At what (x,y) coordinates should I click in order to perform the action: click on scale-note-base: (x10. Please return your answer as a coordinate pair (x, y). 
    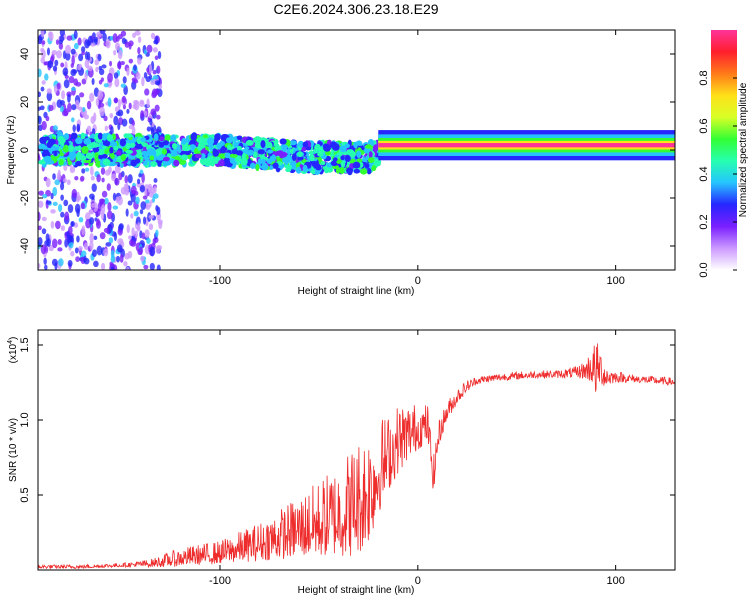
    Looking at the image, I should click on (13, 353).